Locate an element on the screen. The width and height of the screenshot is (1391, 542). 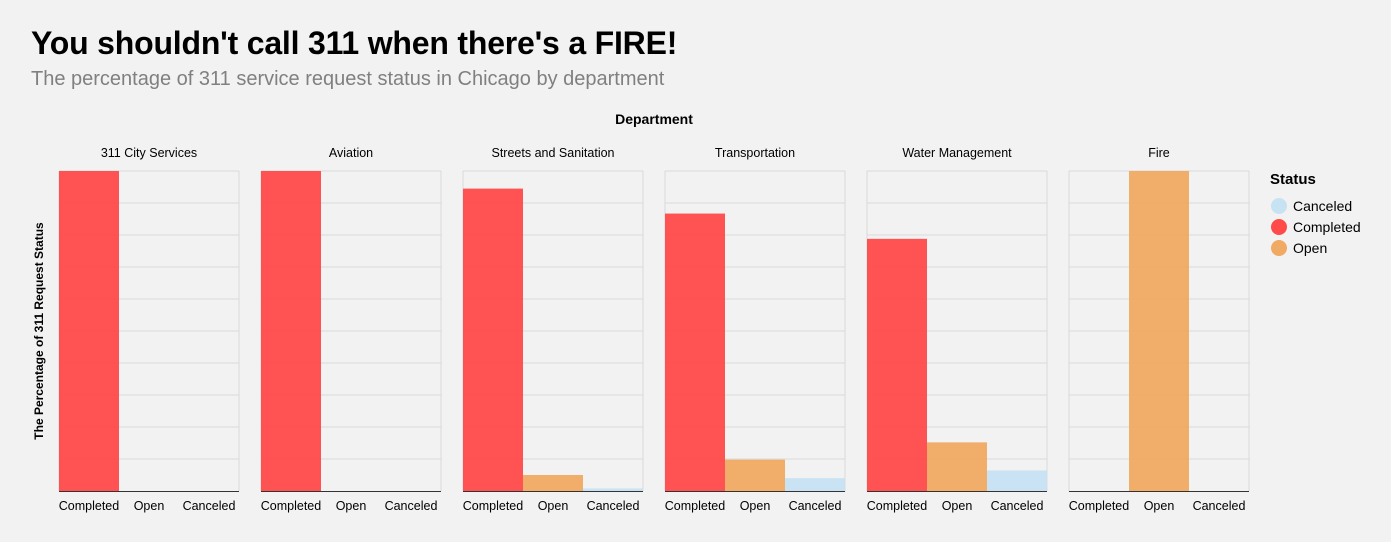
bar-transportation-canceled is located at coordinates (815, 484).